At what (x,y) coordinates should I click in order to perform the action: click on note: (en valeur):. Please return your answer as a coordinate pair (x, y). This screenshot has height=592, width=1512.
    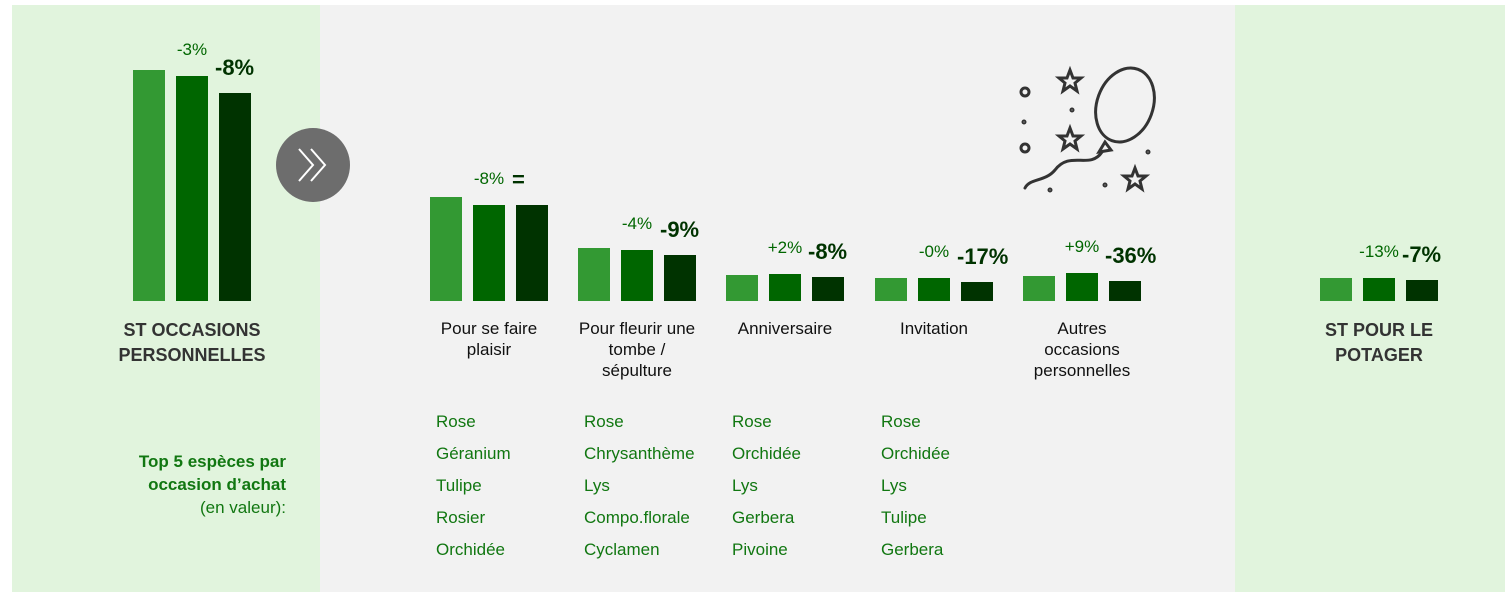
    Looking at the image, I should click on (243, 507).